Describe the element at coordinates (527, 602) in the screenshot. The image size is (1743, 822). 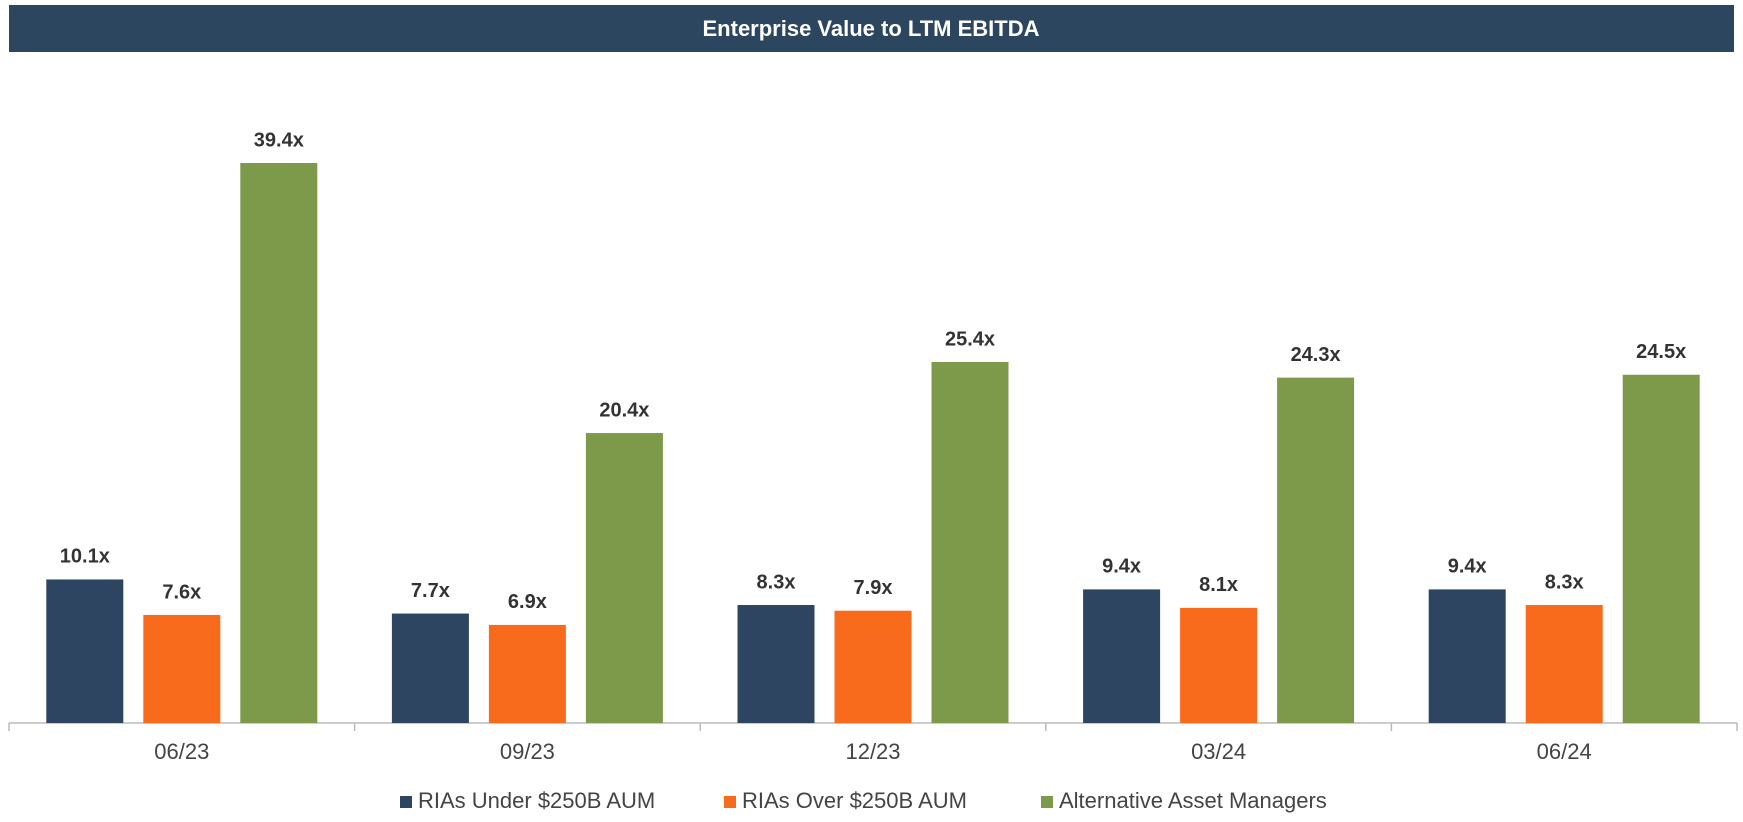
I see `data-label: 6.9x` at that location.